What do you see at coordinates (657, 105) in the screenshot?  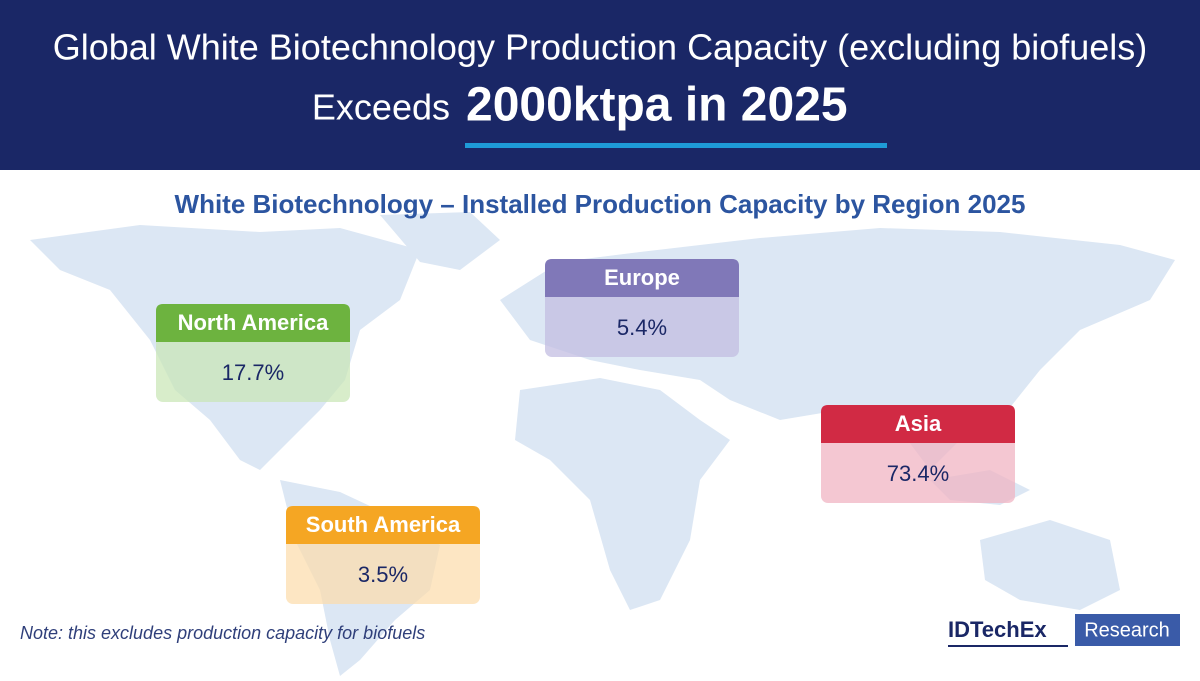 I see `title-highlight: 2000ktpa in 2025` at bounding box center [657, 105].